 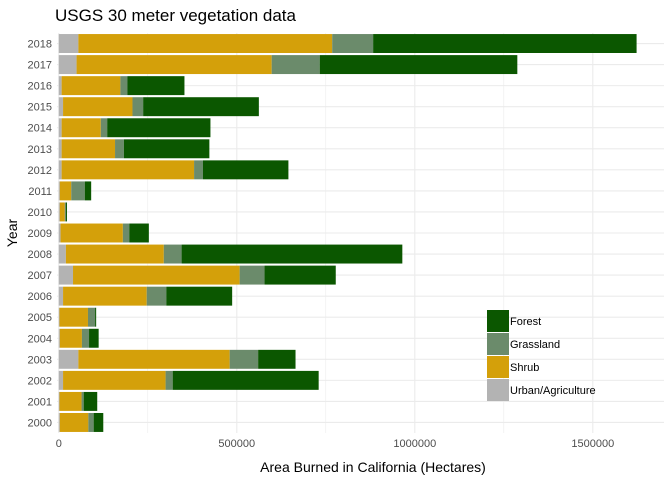 What do you see at coordinates (166, 149) in the screenshot?
I see `bar-forest-2013` at bounding box center [166, 149].